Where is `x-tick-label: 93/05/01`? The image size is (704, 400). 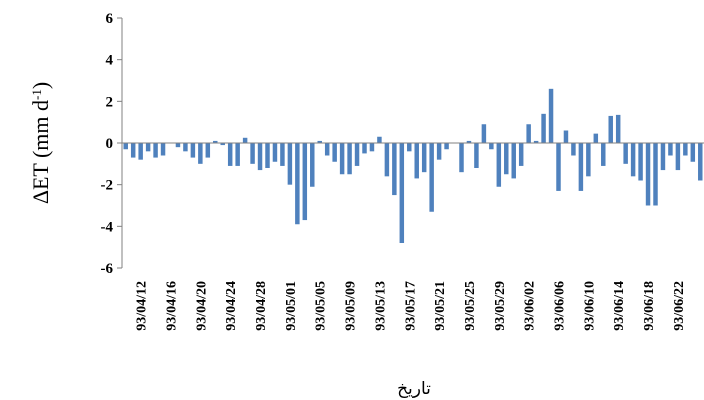
x-tick-label: 93/05/01 is located at coordinates (291, 306).